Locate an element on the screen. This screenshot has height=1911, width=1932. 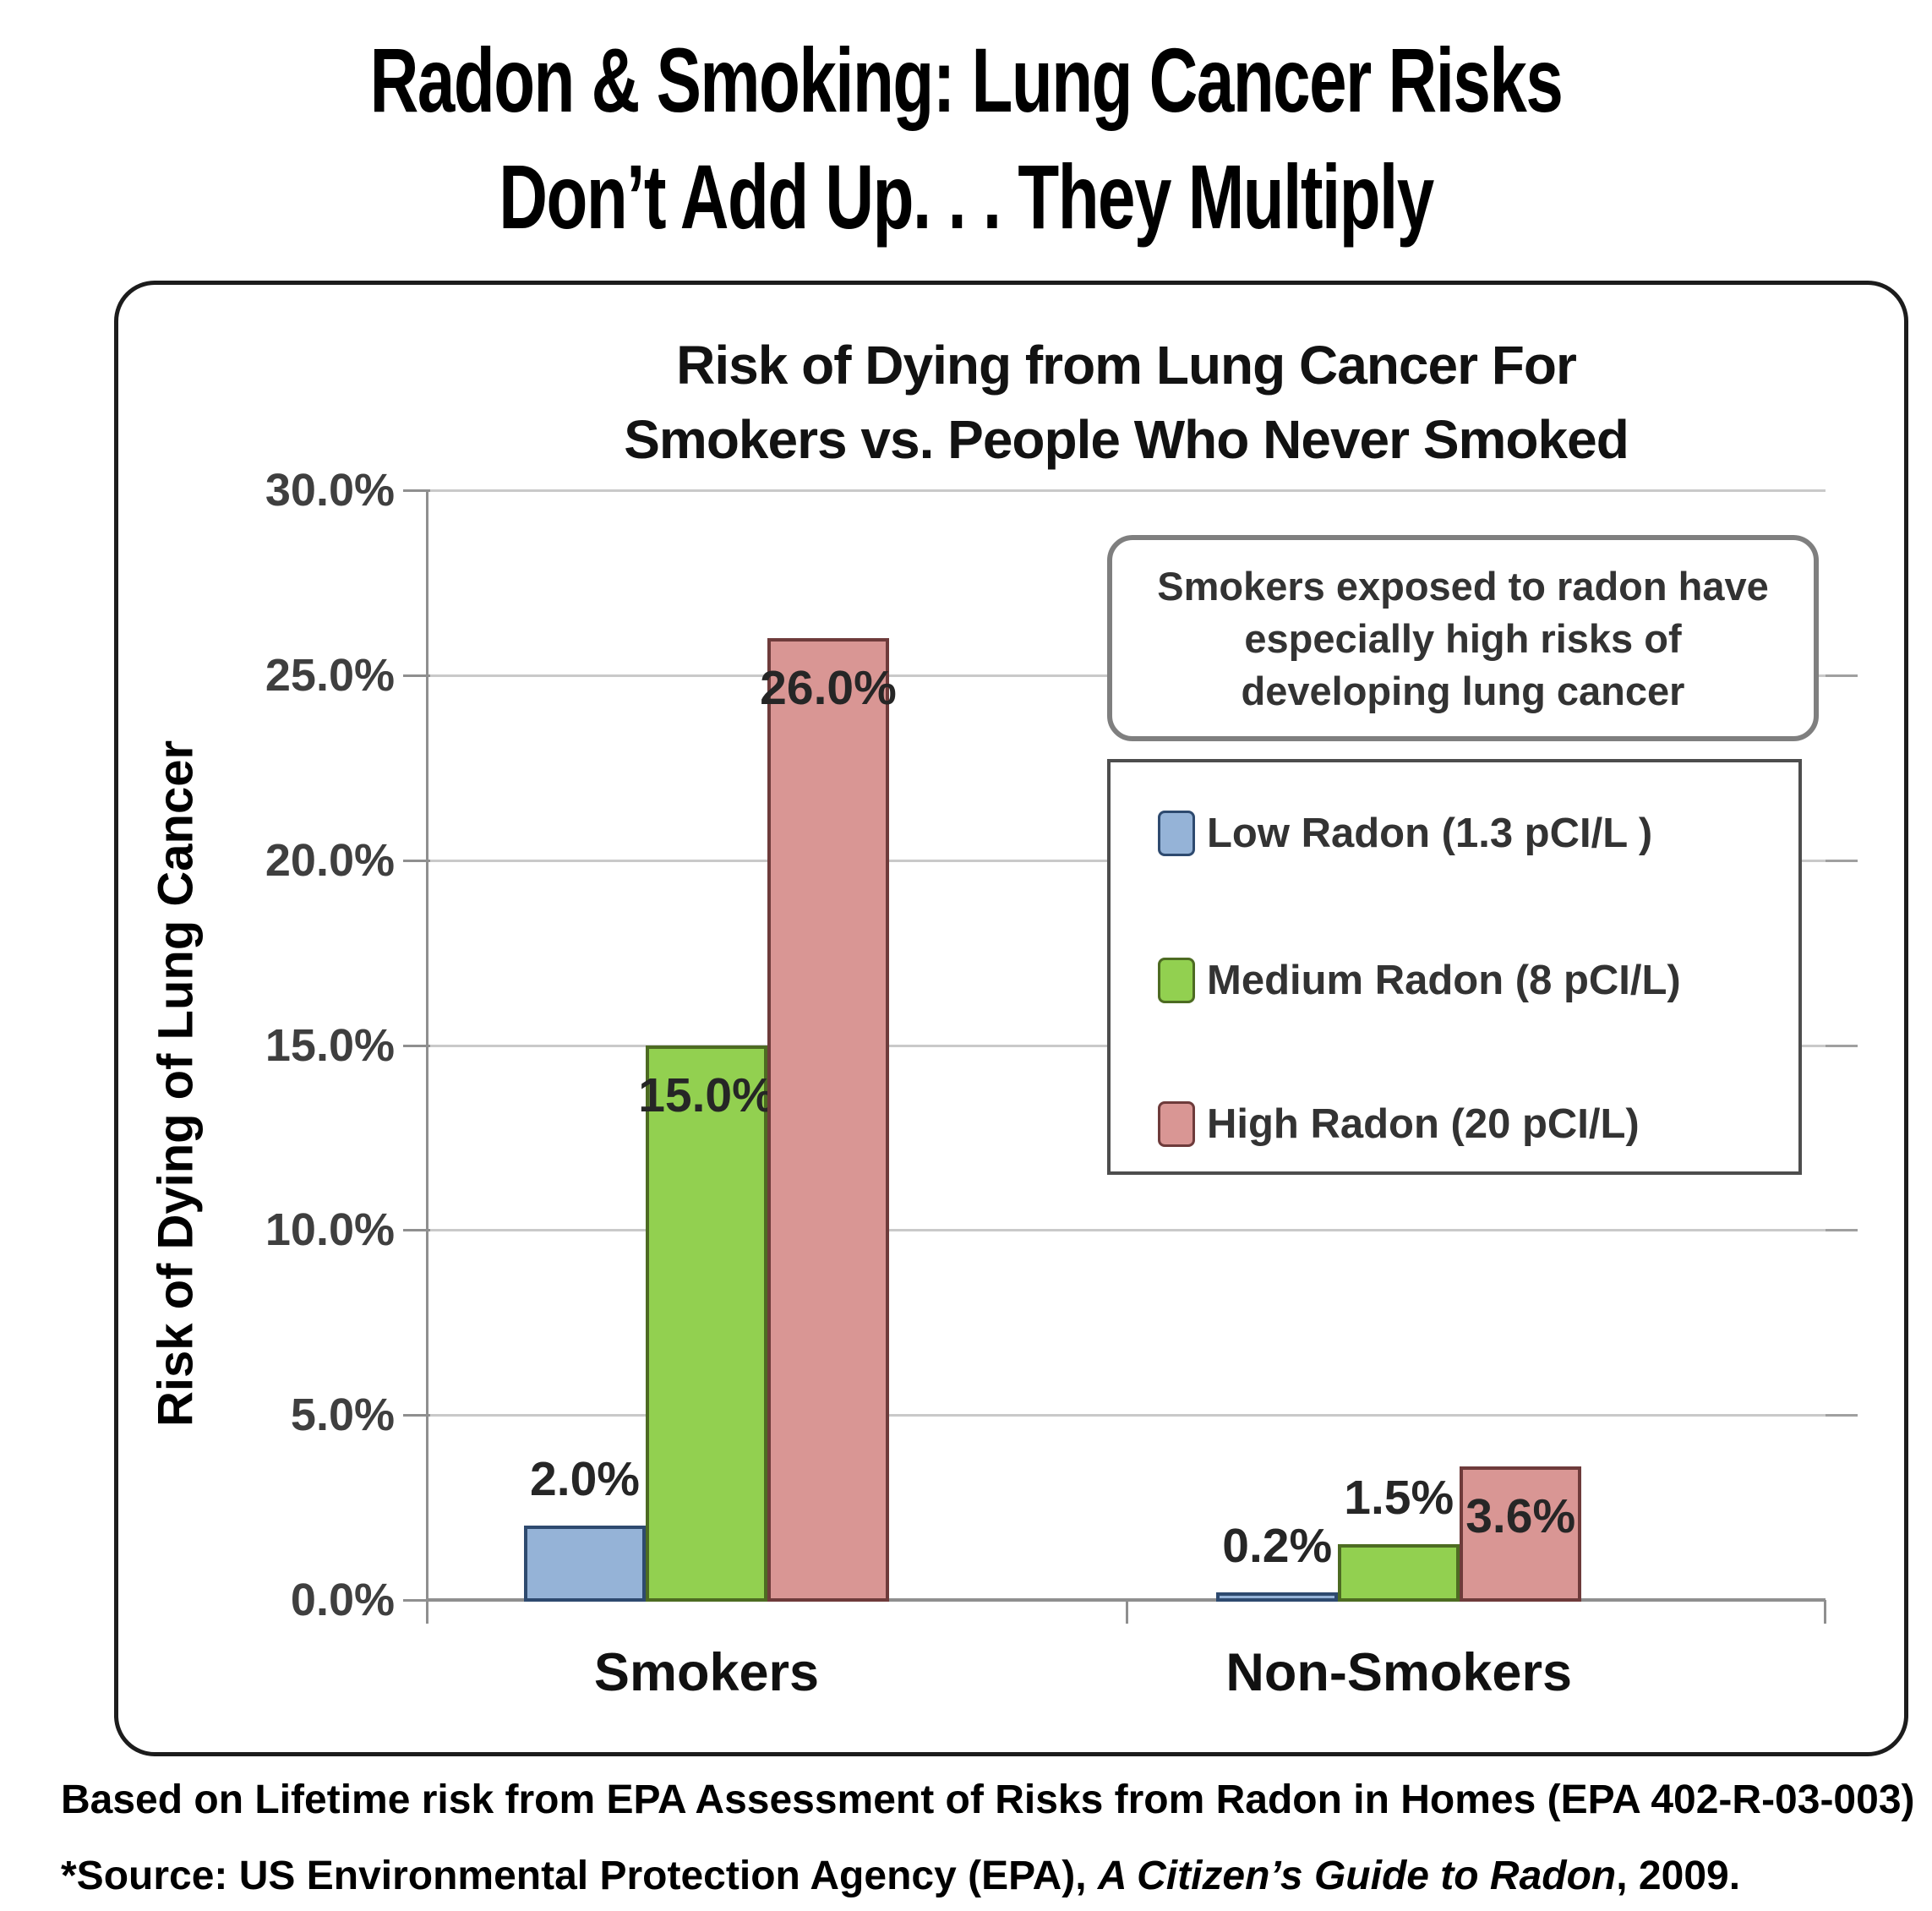
category-label-smokers: Smokers is located at coordinates (706, 1672).